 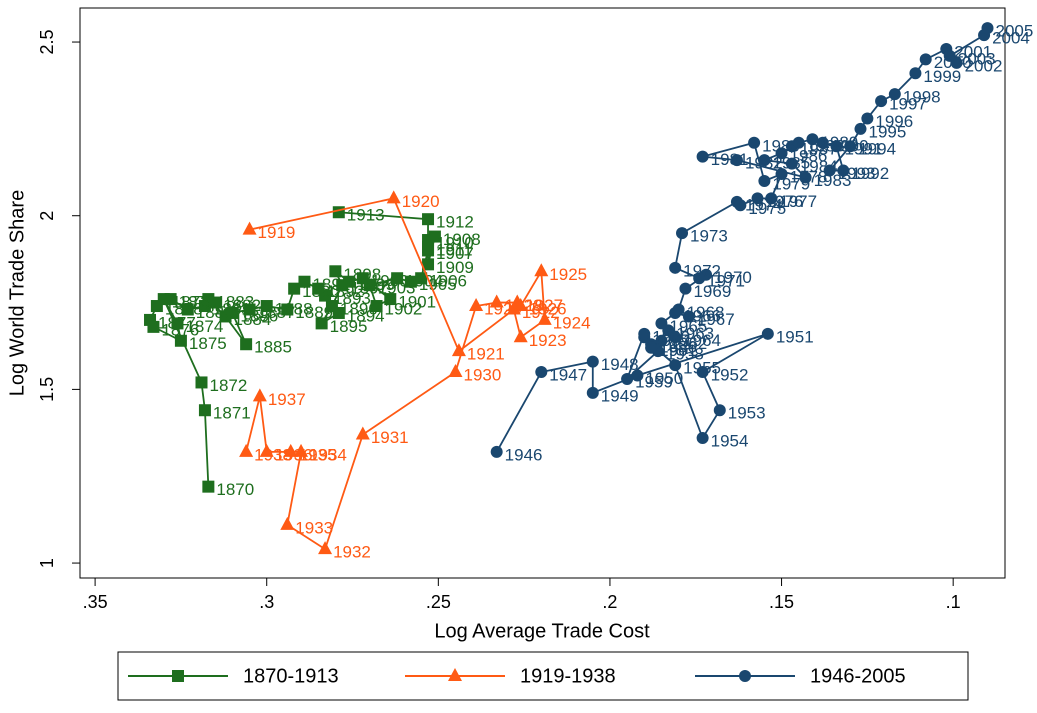 I want to click on legend-box, so click(x=543, y=676).